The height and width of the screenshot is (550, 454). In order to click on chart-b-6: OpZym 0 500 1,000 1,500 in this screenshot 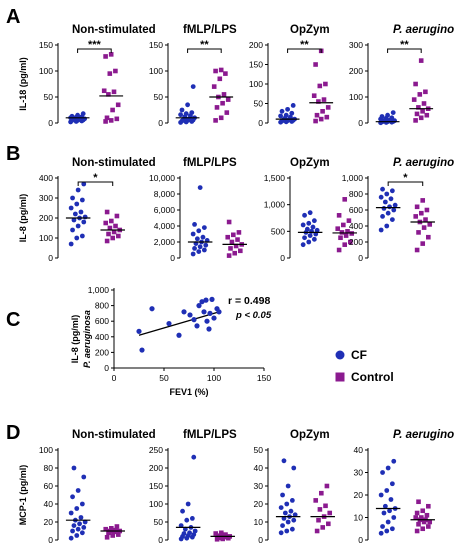, I will do `click(310, 210)`.